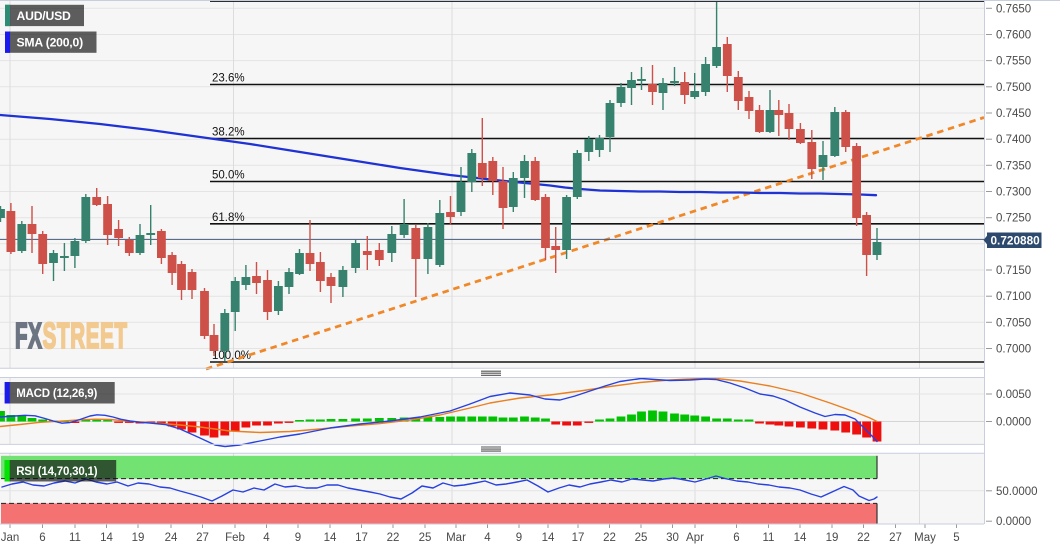  I want to click on svg-text: SMA (200,0), so click(50, 43).